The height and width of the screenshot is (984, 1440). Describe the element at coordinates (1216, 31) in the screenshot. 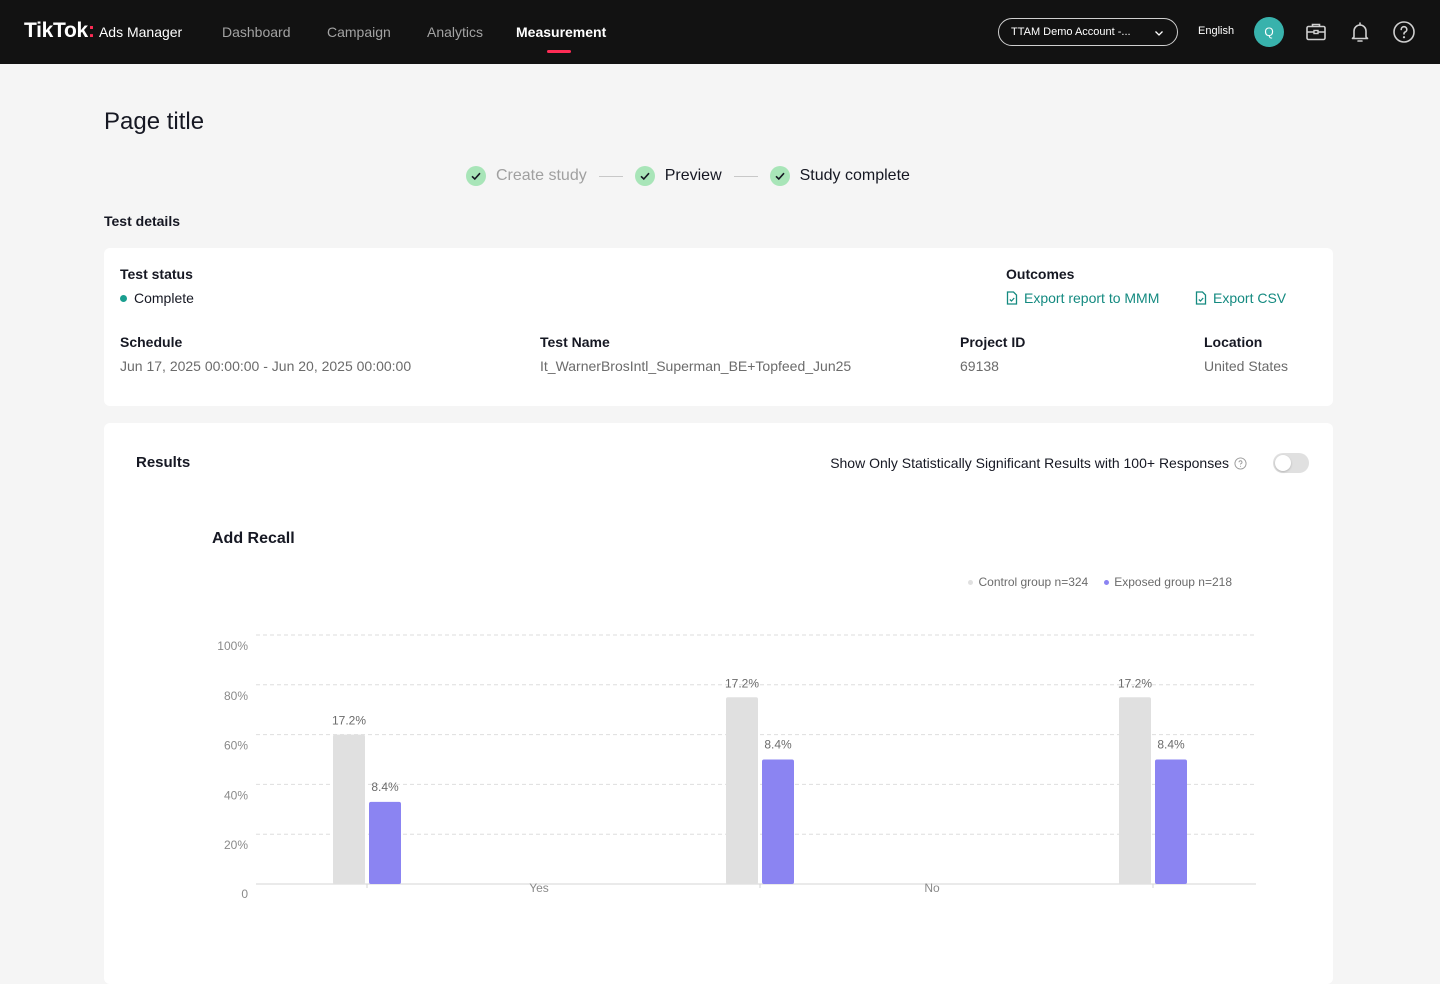

I see `language-selector: English` at that location.